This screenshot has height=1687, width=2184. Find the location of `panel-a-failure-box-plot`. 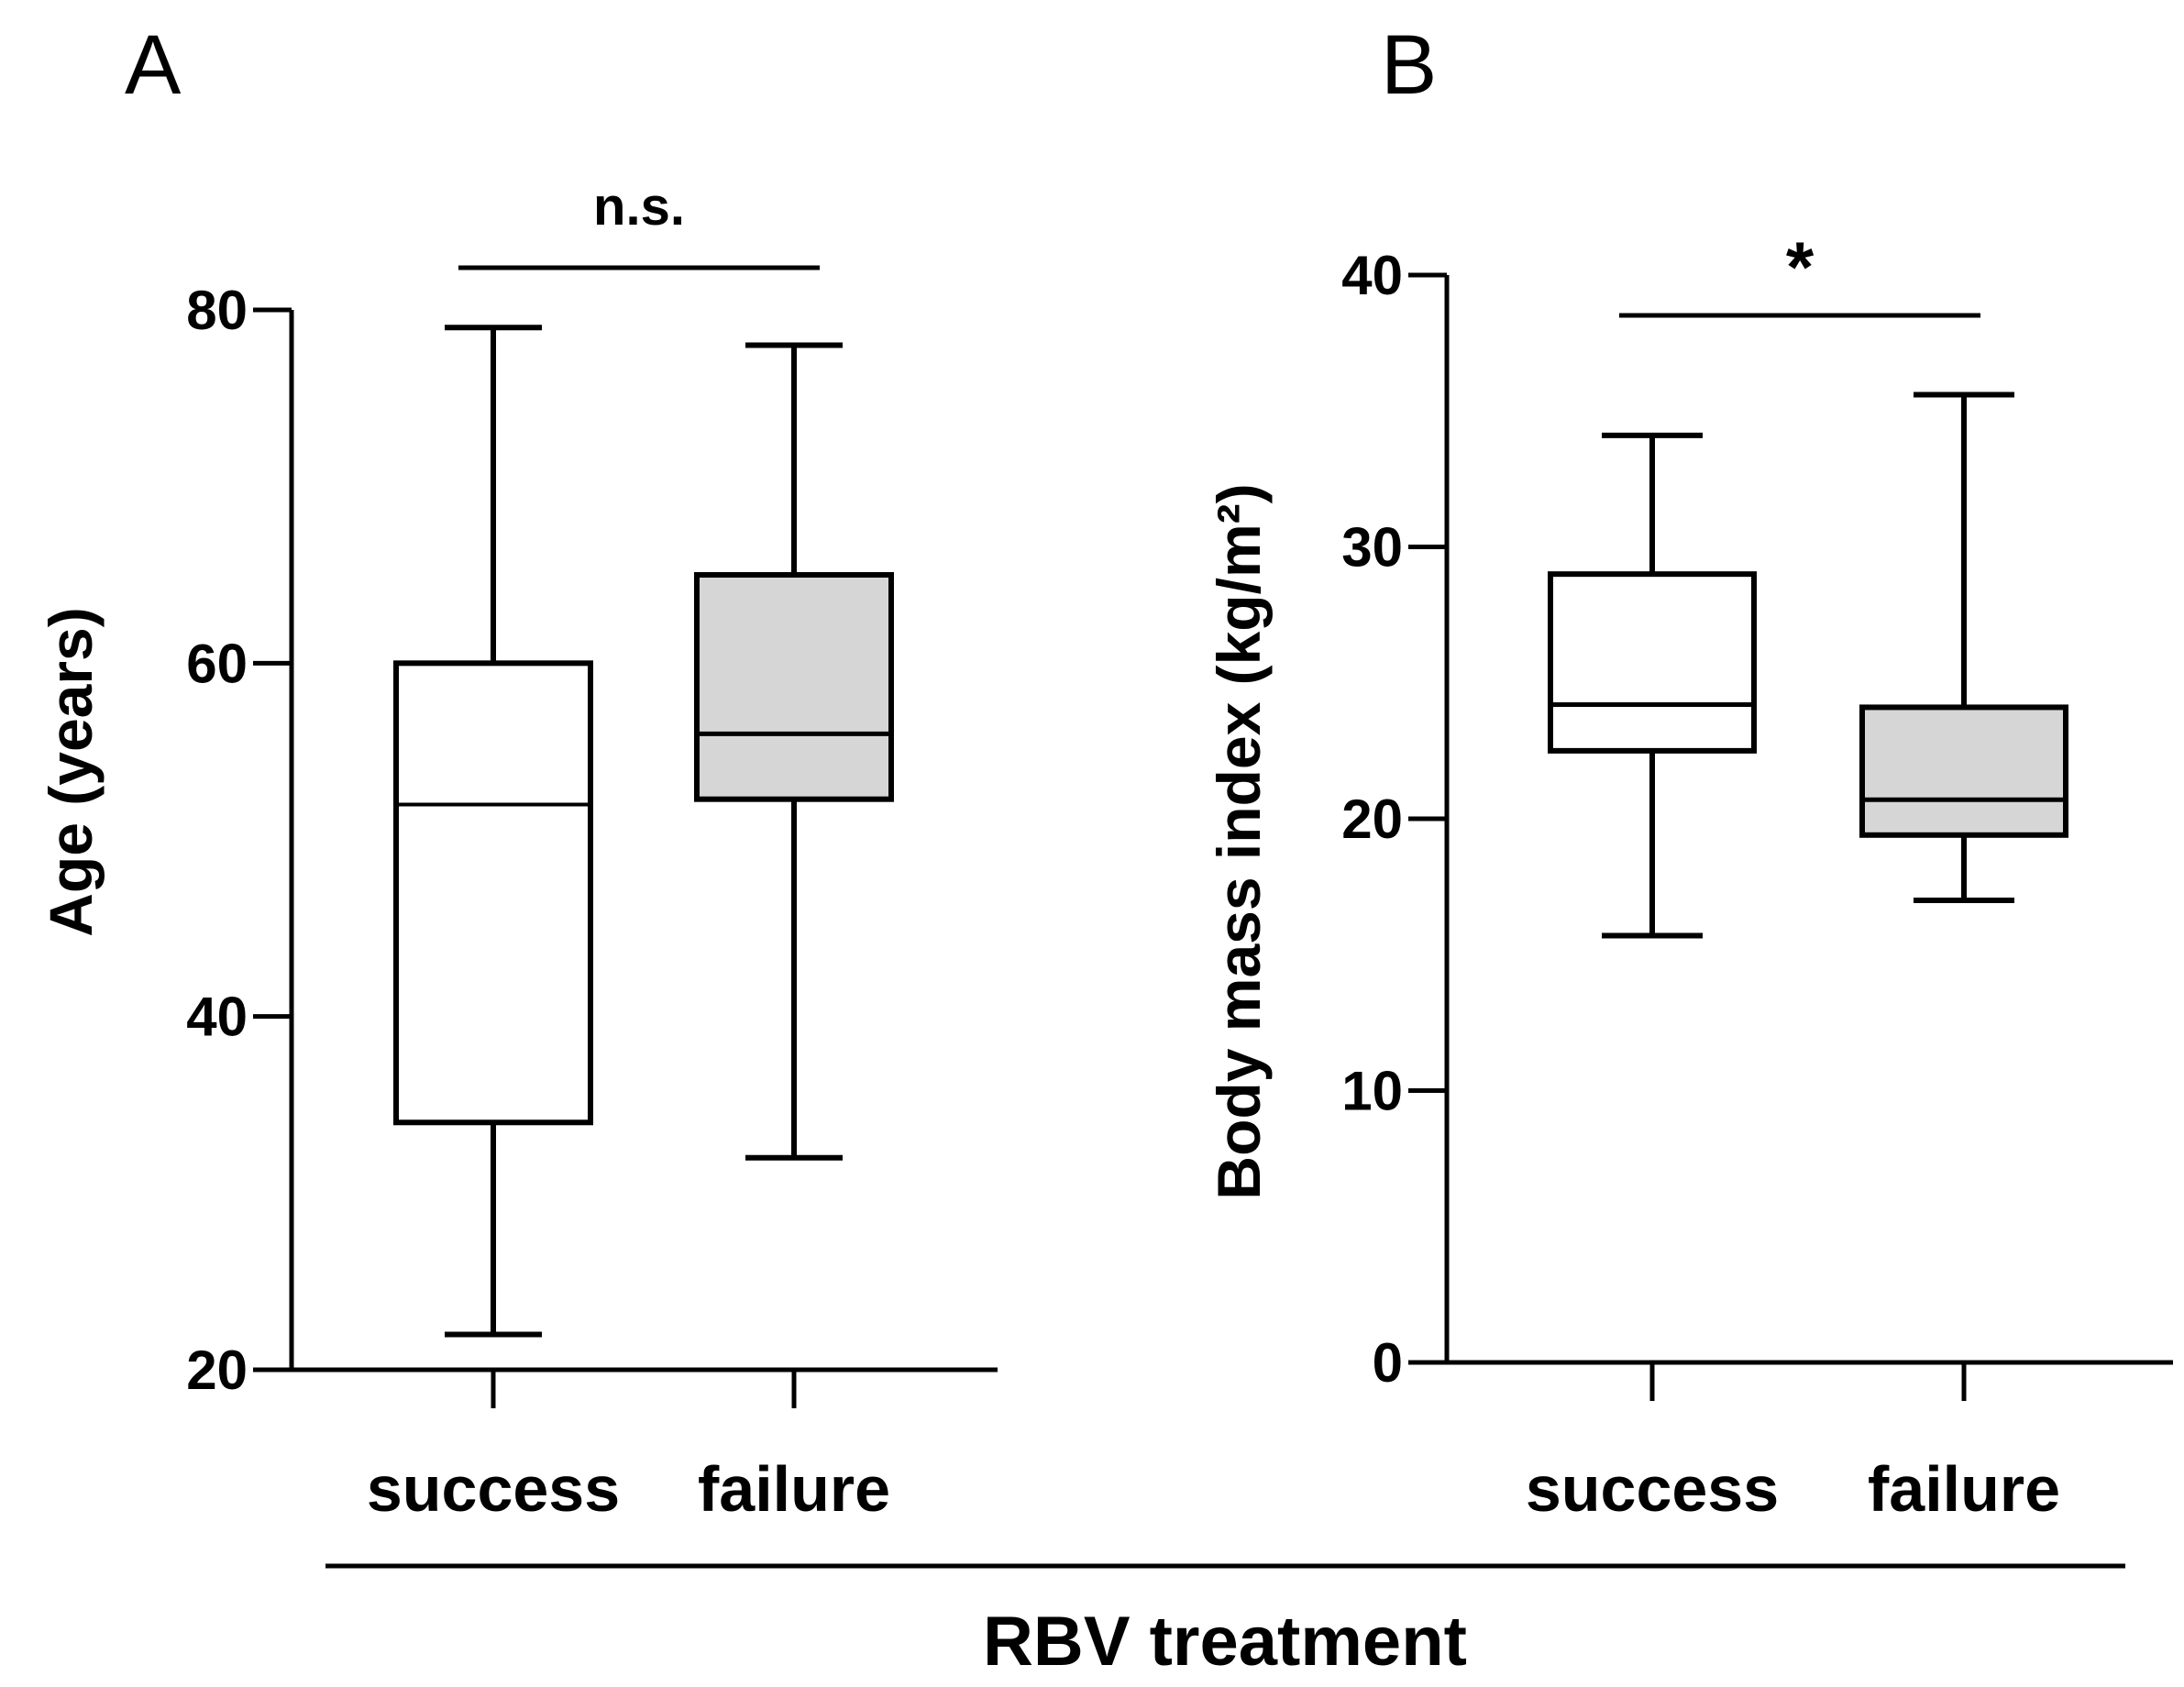

panel-a-failure-box-plot is located at coordinates (794, 751).